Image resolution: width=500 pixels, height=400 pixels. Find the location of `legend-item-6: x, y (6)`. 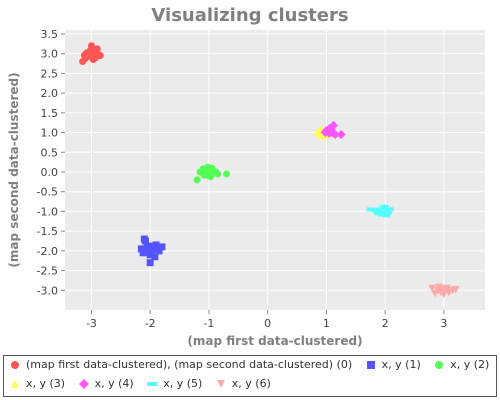

legend-item-6: x, y (6) is located at coordinates (243, 383).